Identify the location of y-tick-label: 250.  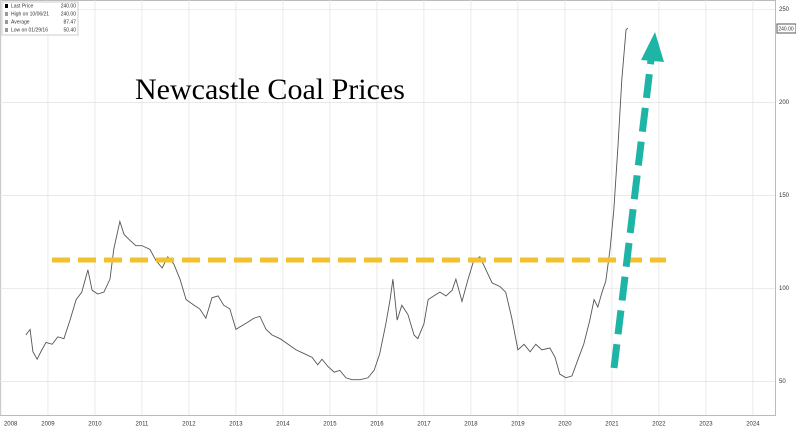
(784, 10).